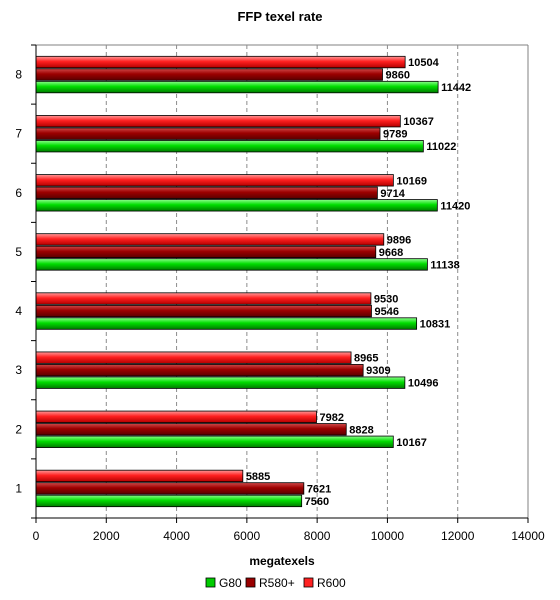 The height and width of the screenshot is (600, 560). I want to click on y-tick-label: 1, so click(18, 488).